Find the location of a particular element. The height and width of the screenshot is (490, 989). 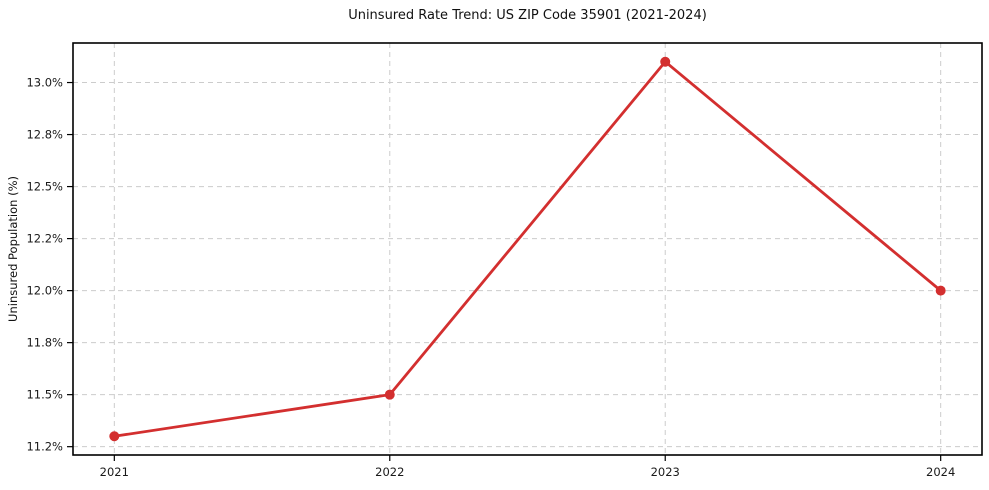

y-axis-label: Uninsured Population (%) is located at coordinates (13, 249).